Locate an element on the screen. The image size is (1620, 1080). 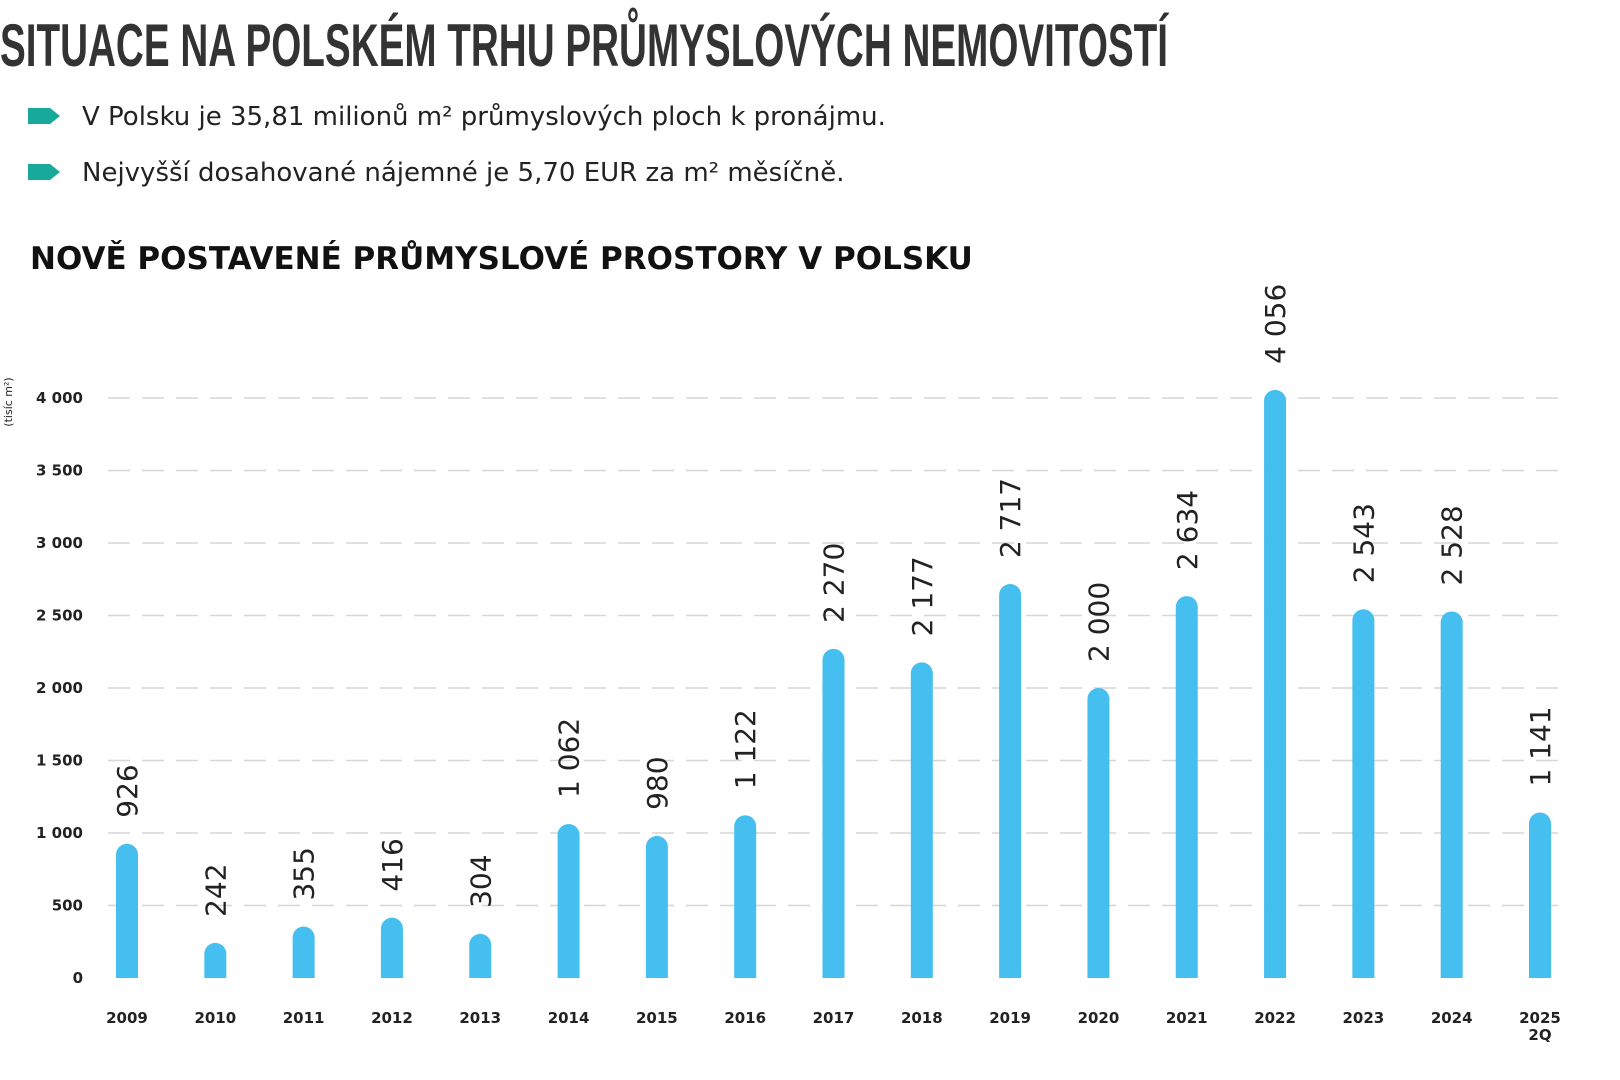
value-label: 304 is located at coordinates (480, 880).